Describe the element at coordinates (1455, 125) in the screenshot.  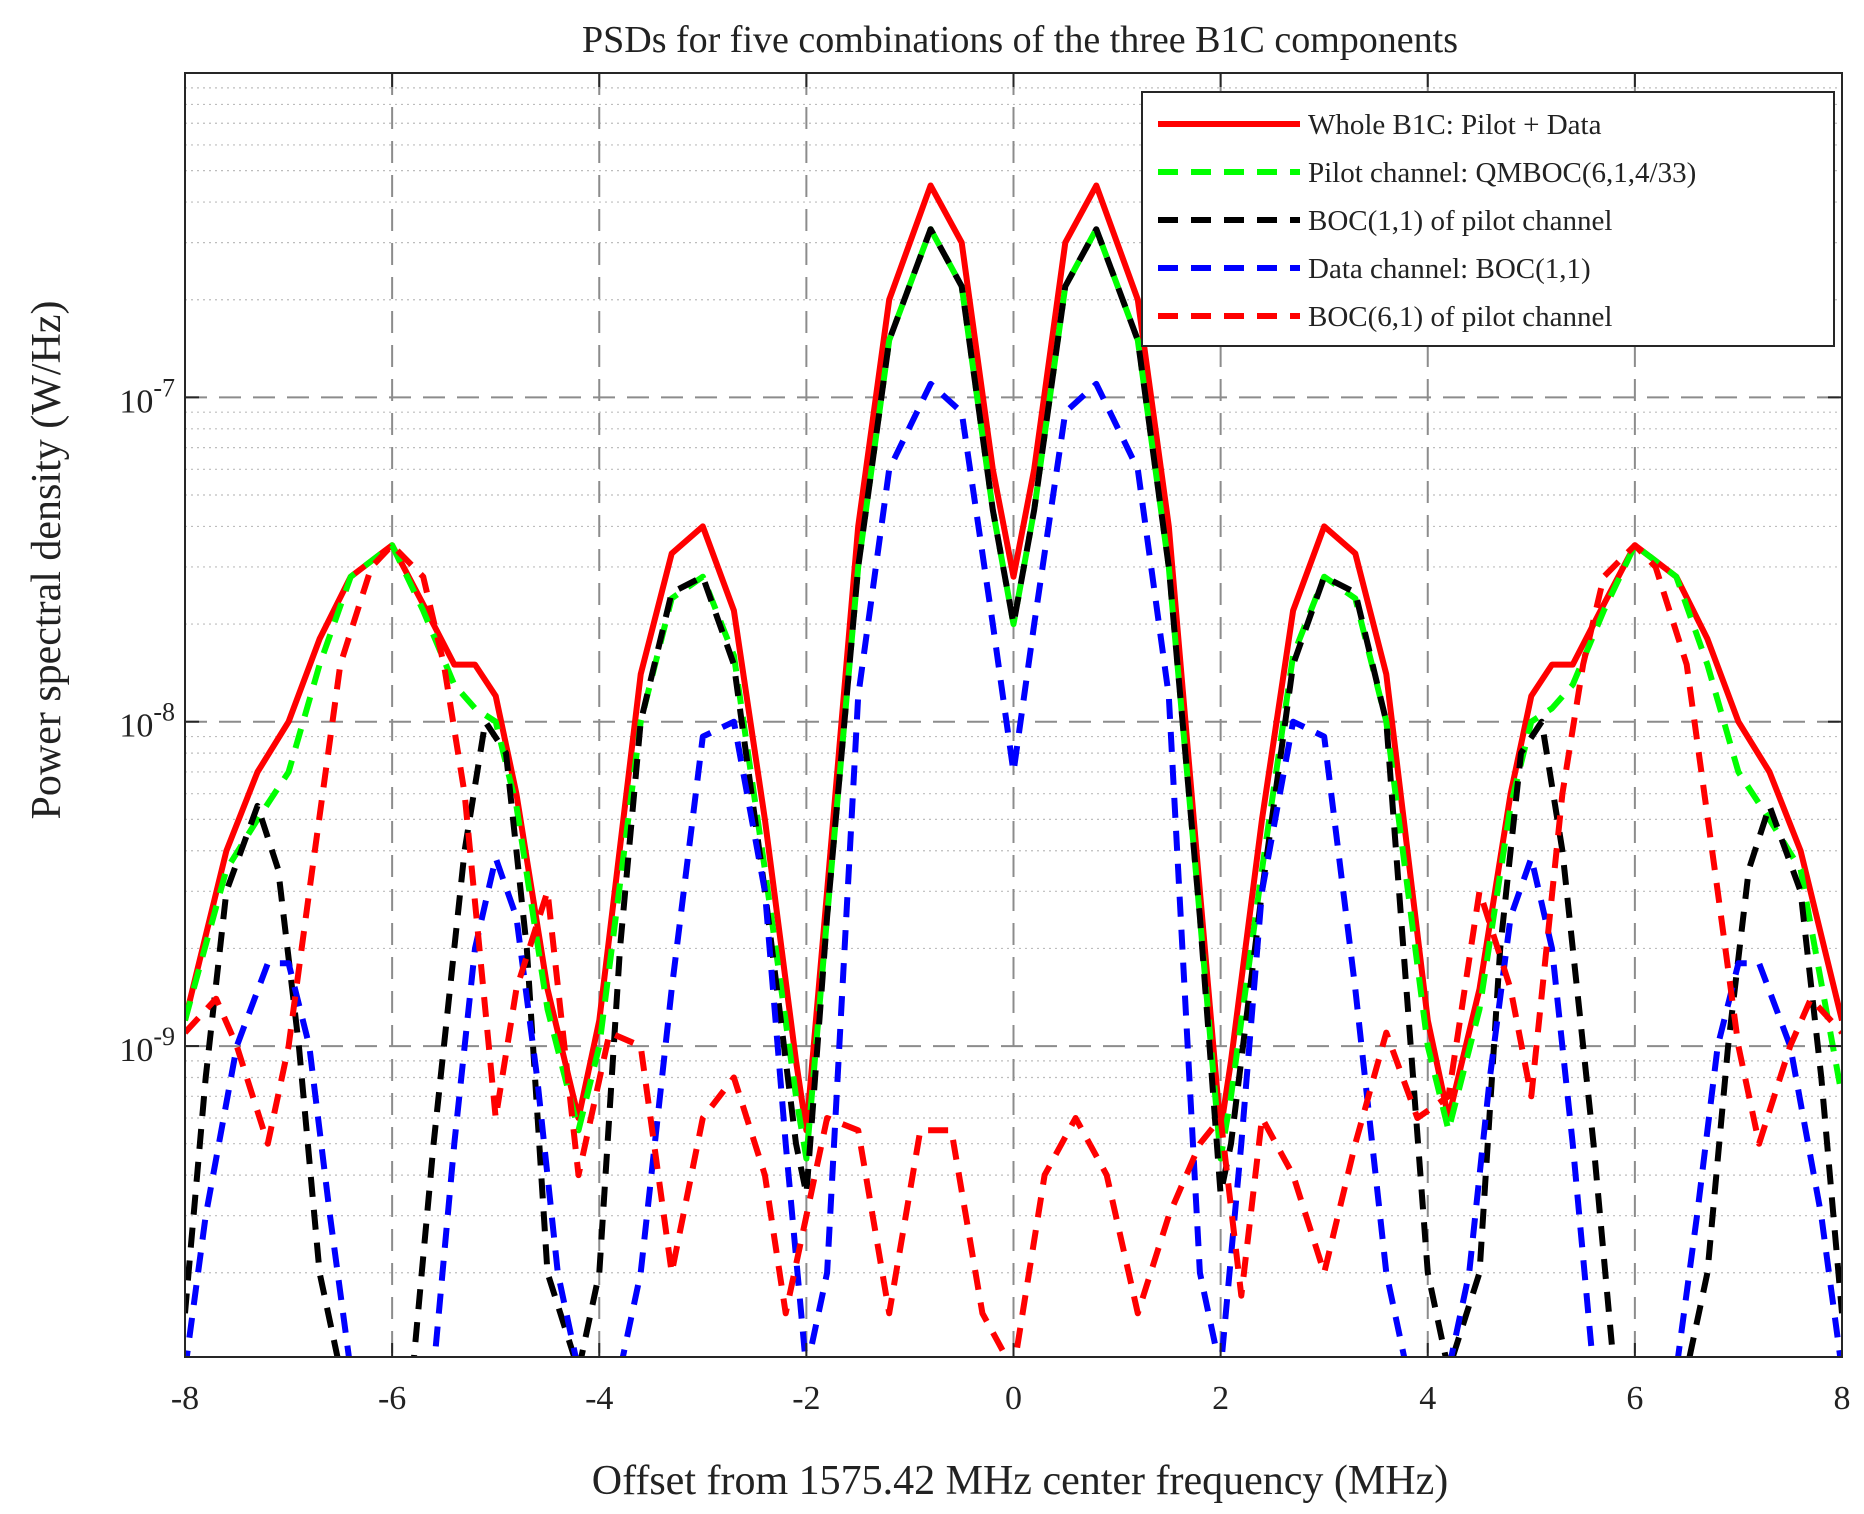
I see `legend-label-1: Whole B1C: Pilot + Data` at that location.